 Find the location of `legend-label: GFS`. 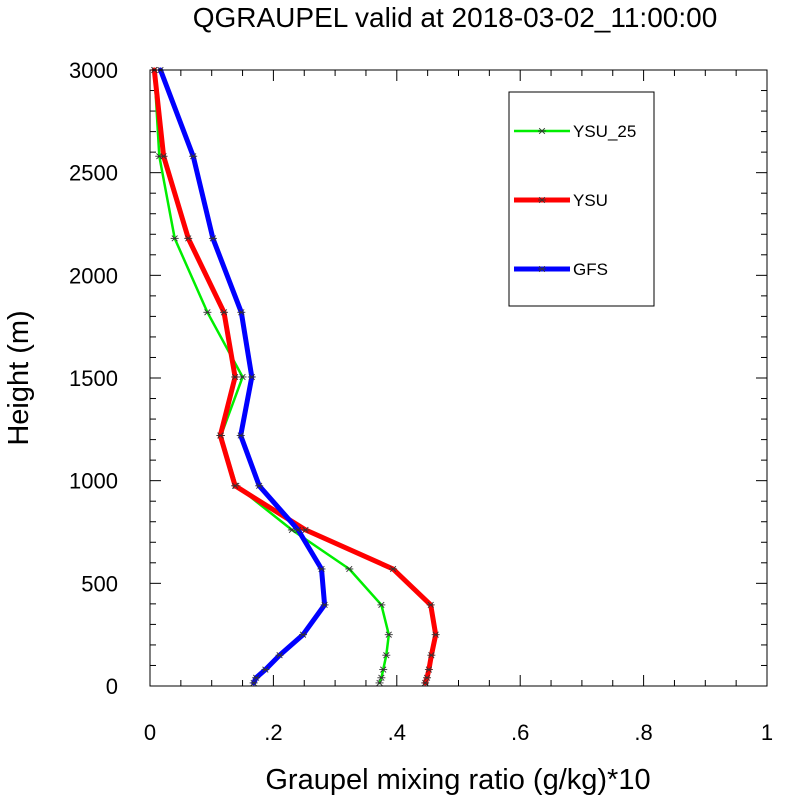

legend-label: GFS is located at coordinates (590, 269).